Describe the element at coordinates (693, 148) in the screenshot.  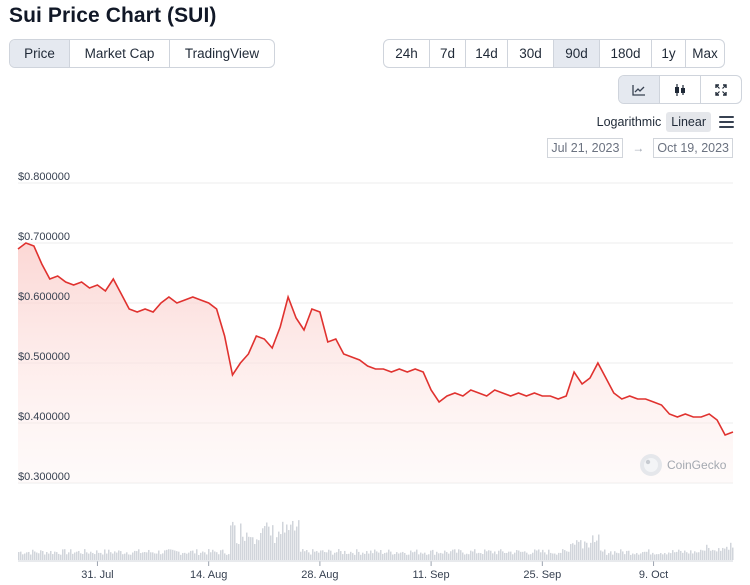
I see `date-to-input: Oct 19, 2023` at that location.